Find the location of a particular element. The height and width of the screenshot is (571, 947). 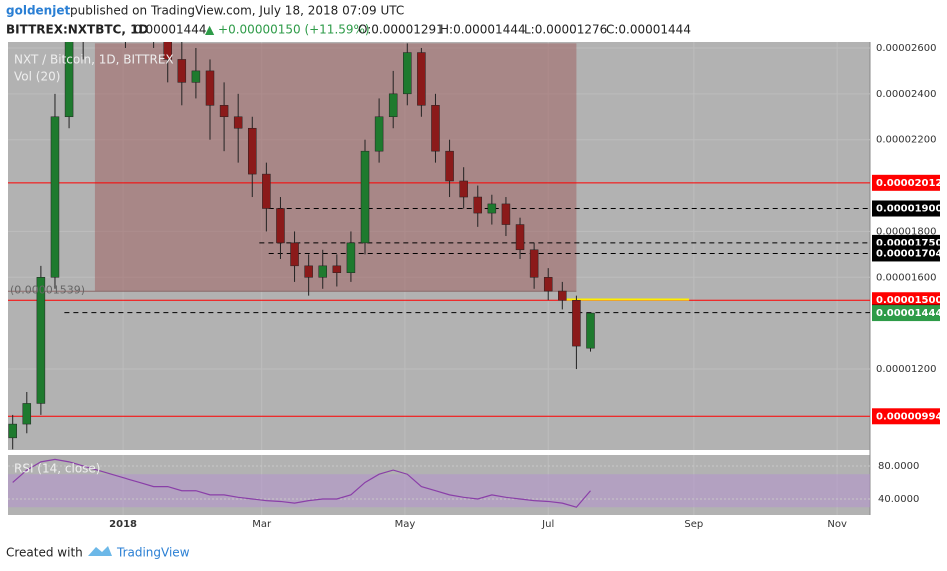

level-label: 0.00001444 is located at coordinates (909, 313).